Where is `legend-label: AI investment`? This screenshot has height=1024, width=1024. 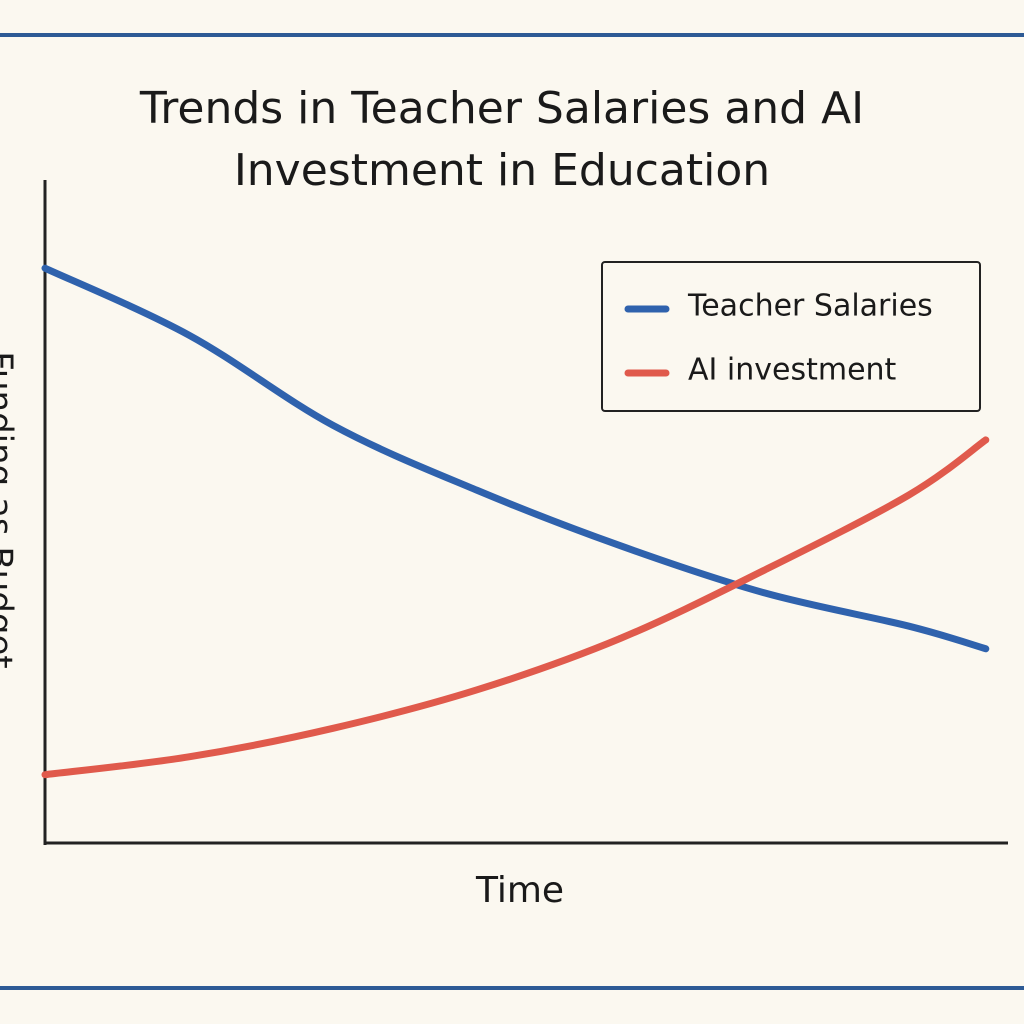 legend-label: AI investment is located at coordinates (792, 370).